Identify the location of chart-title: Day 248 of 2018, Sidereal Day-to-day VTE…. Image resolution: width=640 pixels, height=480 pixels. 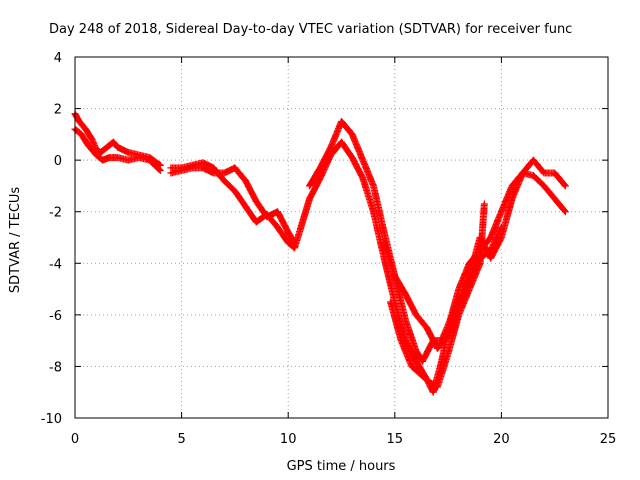
(310, 29).